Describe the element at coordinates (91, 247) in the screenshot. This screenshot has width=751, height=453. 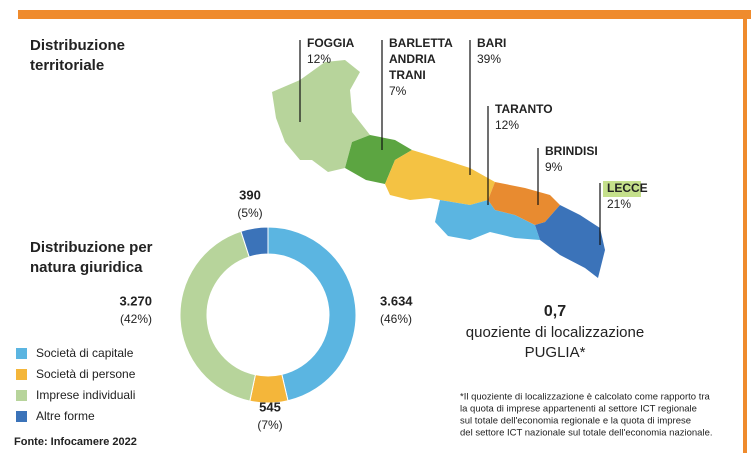
I see `title: Distribuzione per` at that location.